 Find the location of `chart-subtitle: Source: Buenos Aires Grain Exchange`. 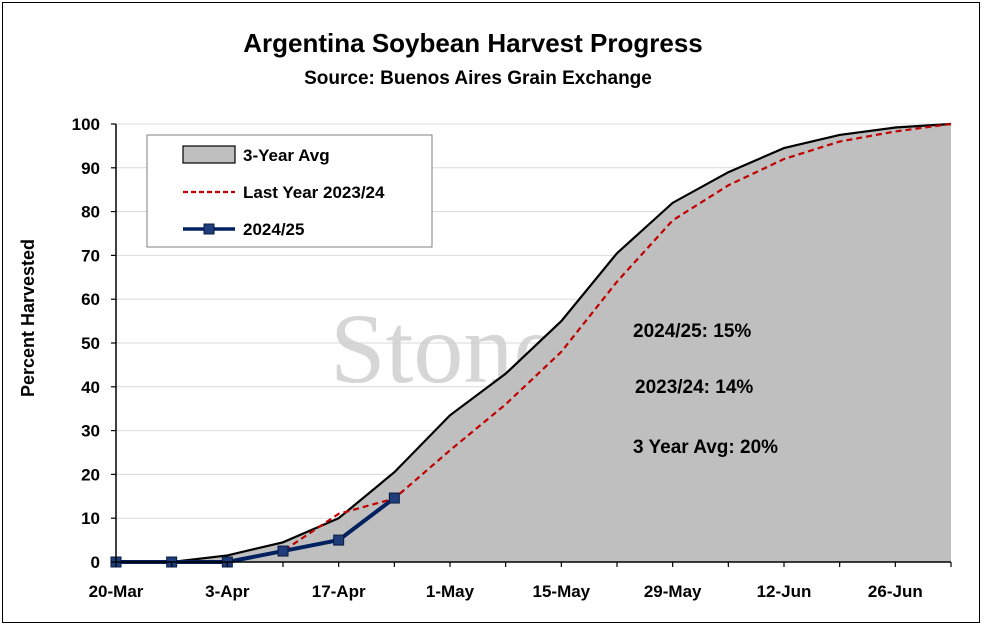

chart-subtitle: Source: Buenos Aires Grain Exchange is located at coordinates (478, 78).